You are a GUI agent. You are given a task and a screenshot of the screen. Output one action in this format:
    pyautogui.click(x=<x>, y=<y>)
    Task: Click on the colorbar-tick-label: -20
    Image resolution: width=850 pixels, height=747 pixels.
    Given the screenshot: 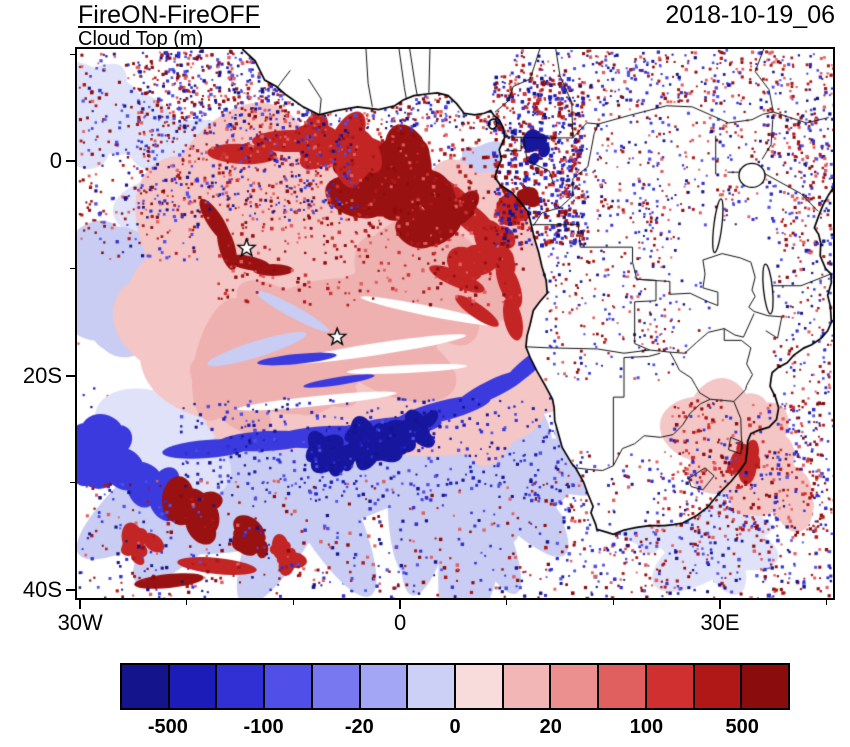 What is the action you would take?
    pyautogui.click(x=359, y=727)
    